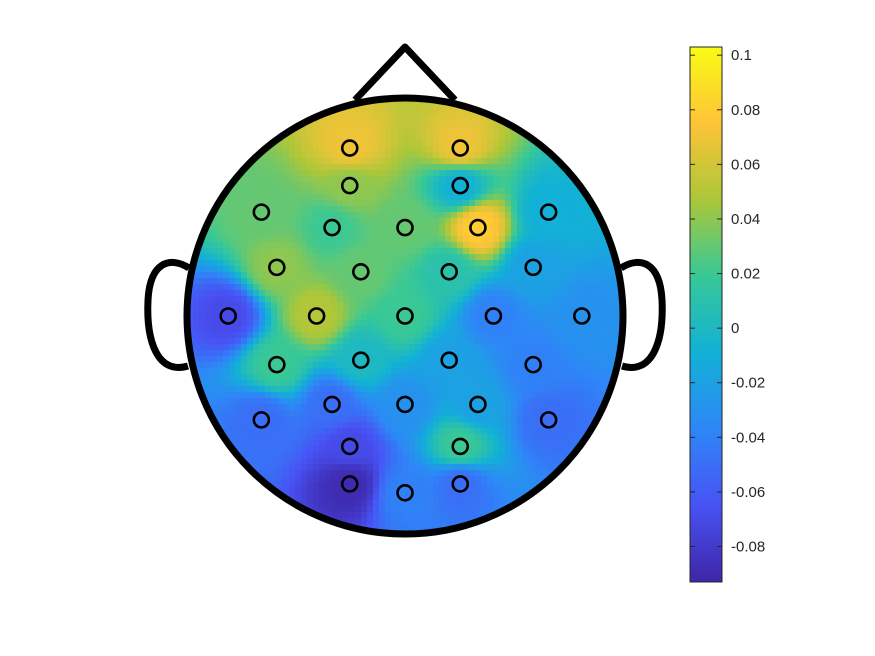  What do you see at coordinates (727, 314) in the screenshot?
I see `colorbar: 0.1 0.08 0.06 0.04 0.02 0 -0.02 -0.04 -0.06 -0.08` at bounding box center [727, 314].